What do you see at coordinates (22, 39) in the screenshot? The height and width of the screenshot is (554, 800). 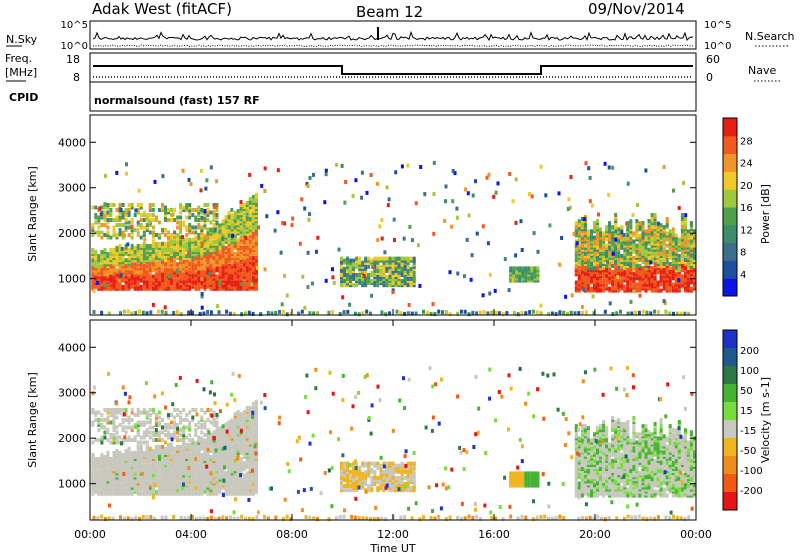 I see `noise-left-label: N.Sky` at bounding box center [22, 39].